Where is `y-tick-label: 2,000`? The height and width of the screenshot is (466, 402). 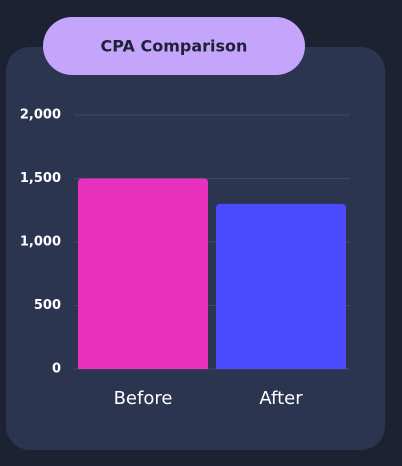
y-tick-label: 2,000 is located at coordinates (40, 115).